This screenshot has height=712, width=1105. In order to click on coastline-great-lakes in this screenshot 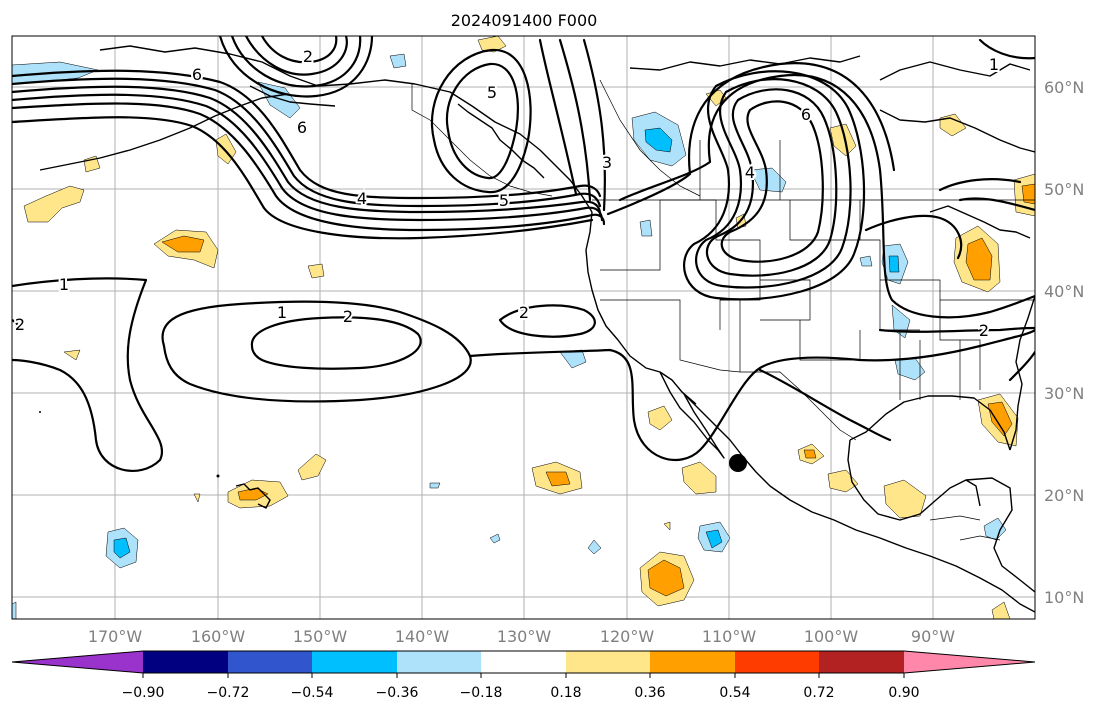, I will do `click(980, 222)`.